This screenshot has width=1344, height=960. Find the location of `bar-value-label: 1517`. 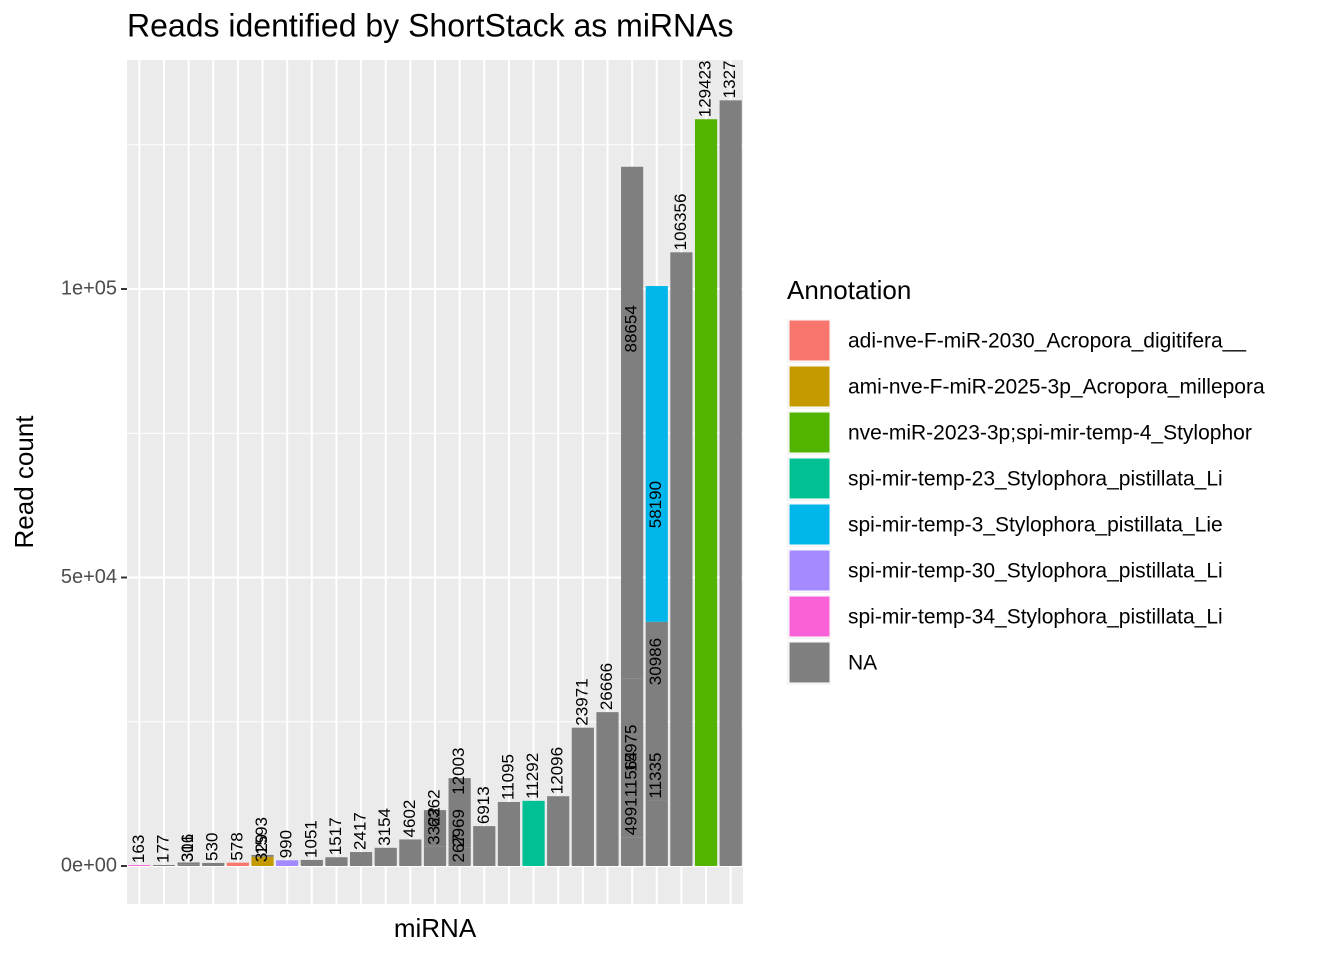

bar-value-label: 1517 is located at coordinates (335, 836).